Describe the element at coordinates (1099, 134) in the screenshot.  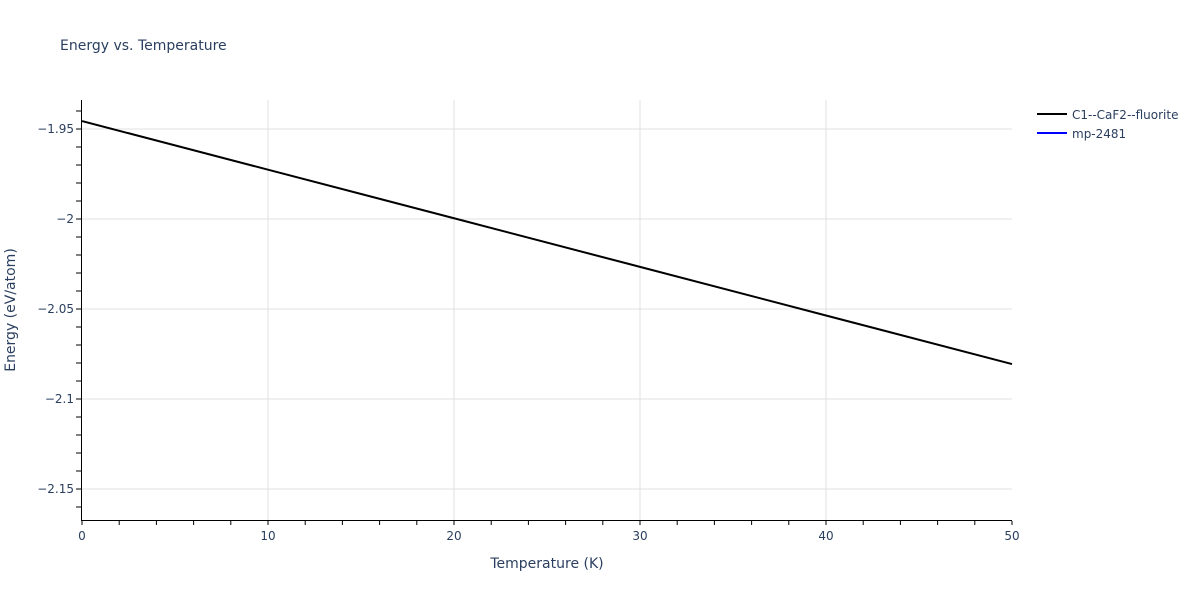
I see `svg-text: mp-2481` at that location.